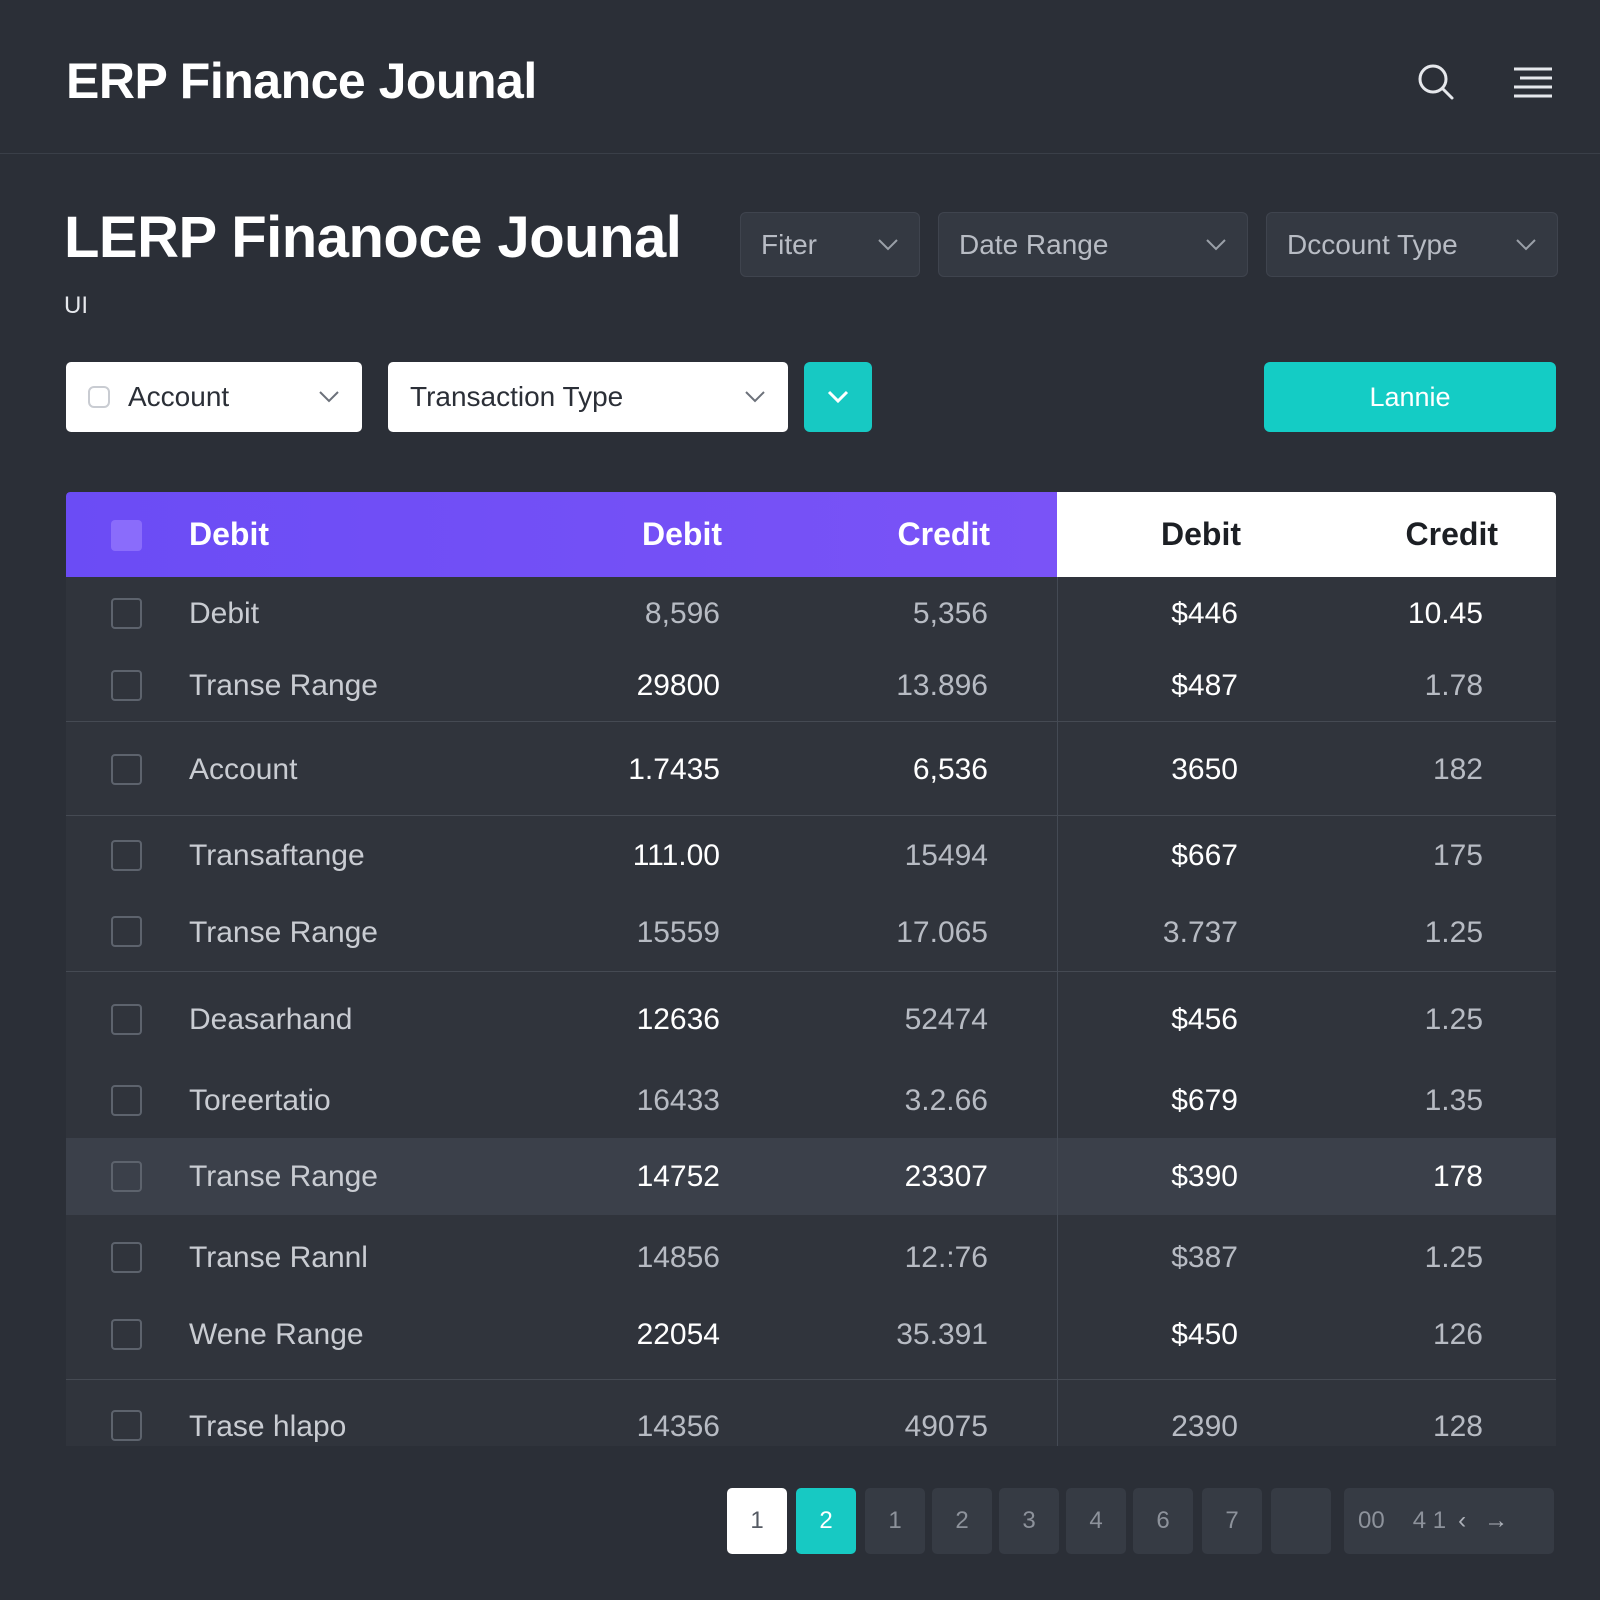 The height and width of the screenshot is (1600, 1600). Describe the element at coordinates (811, 855) in the screenshot. I see `table-row: Transaftange 111.00 15494 $667 175` at that location.